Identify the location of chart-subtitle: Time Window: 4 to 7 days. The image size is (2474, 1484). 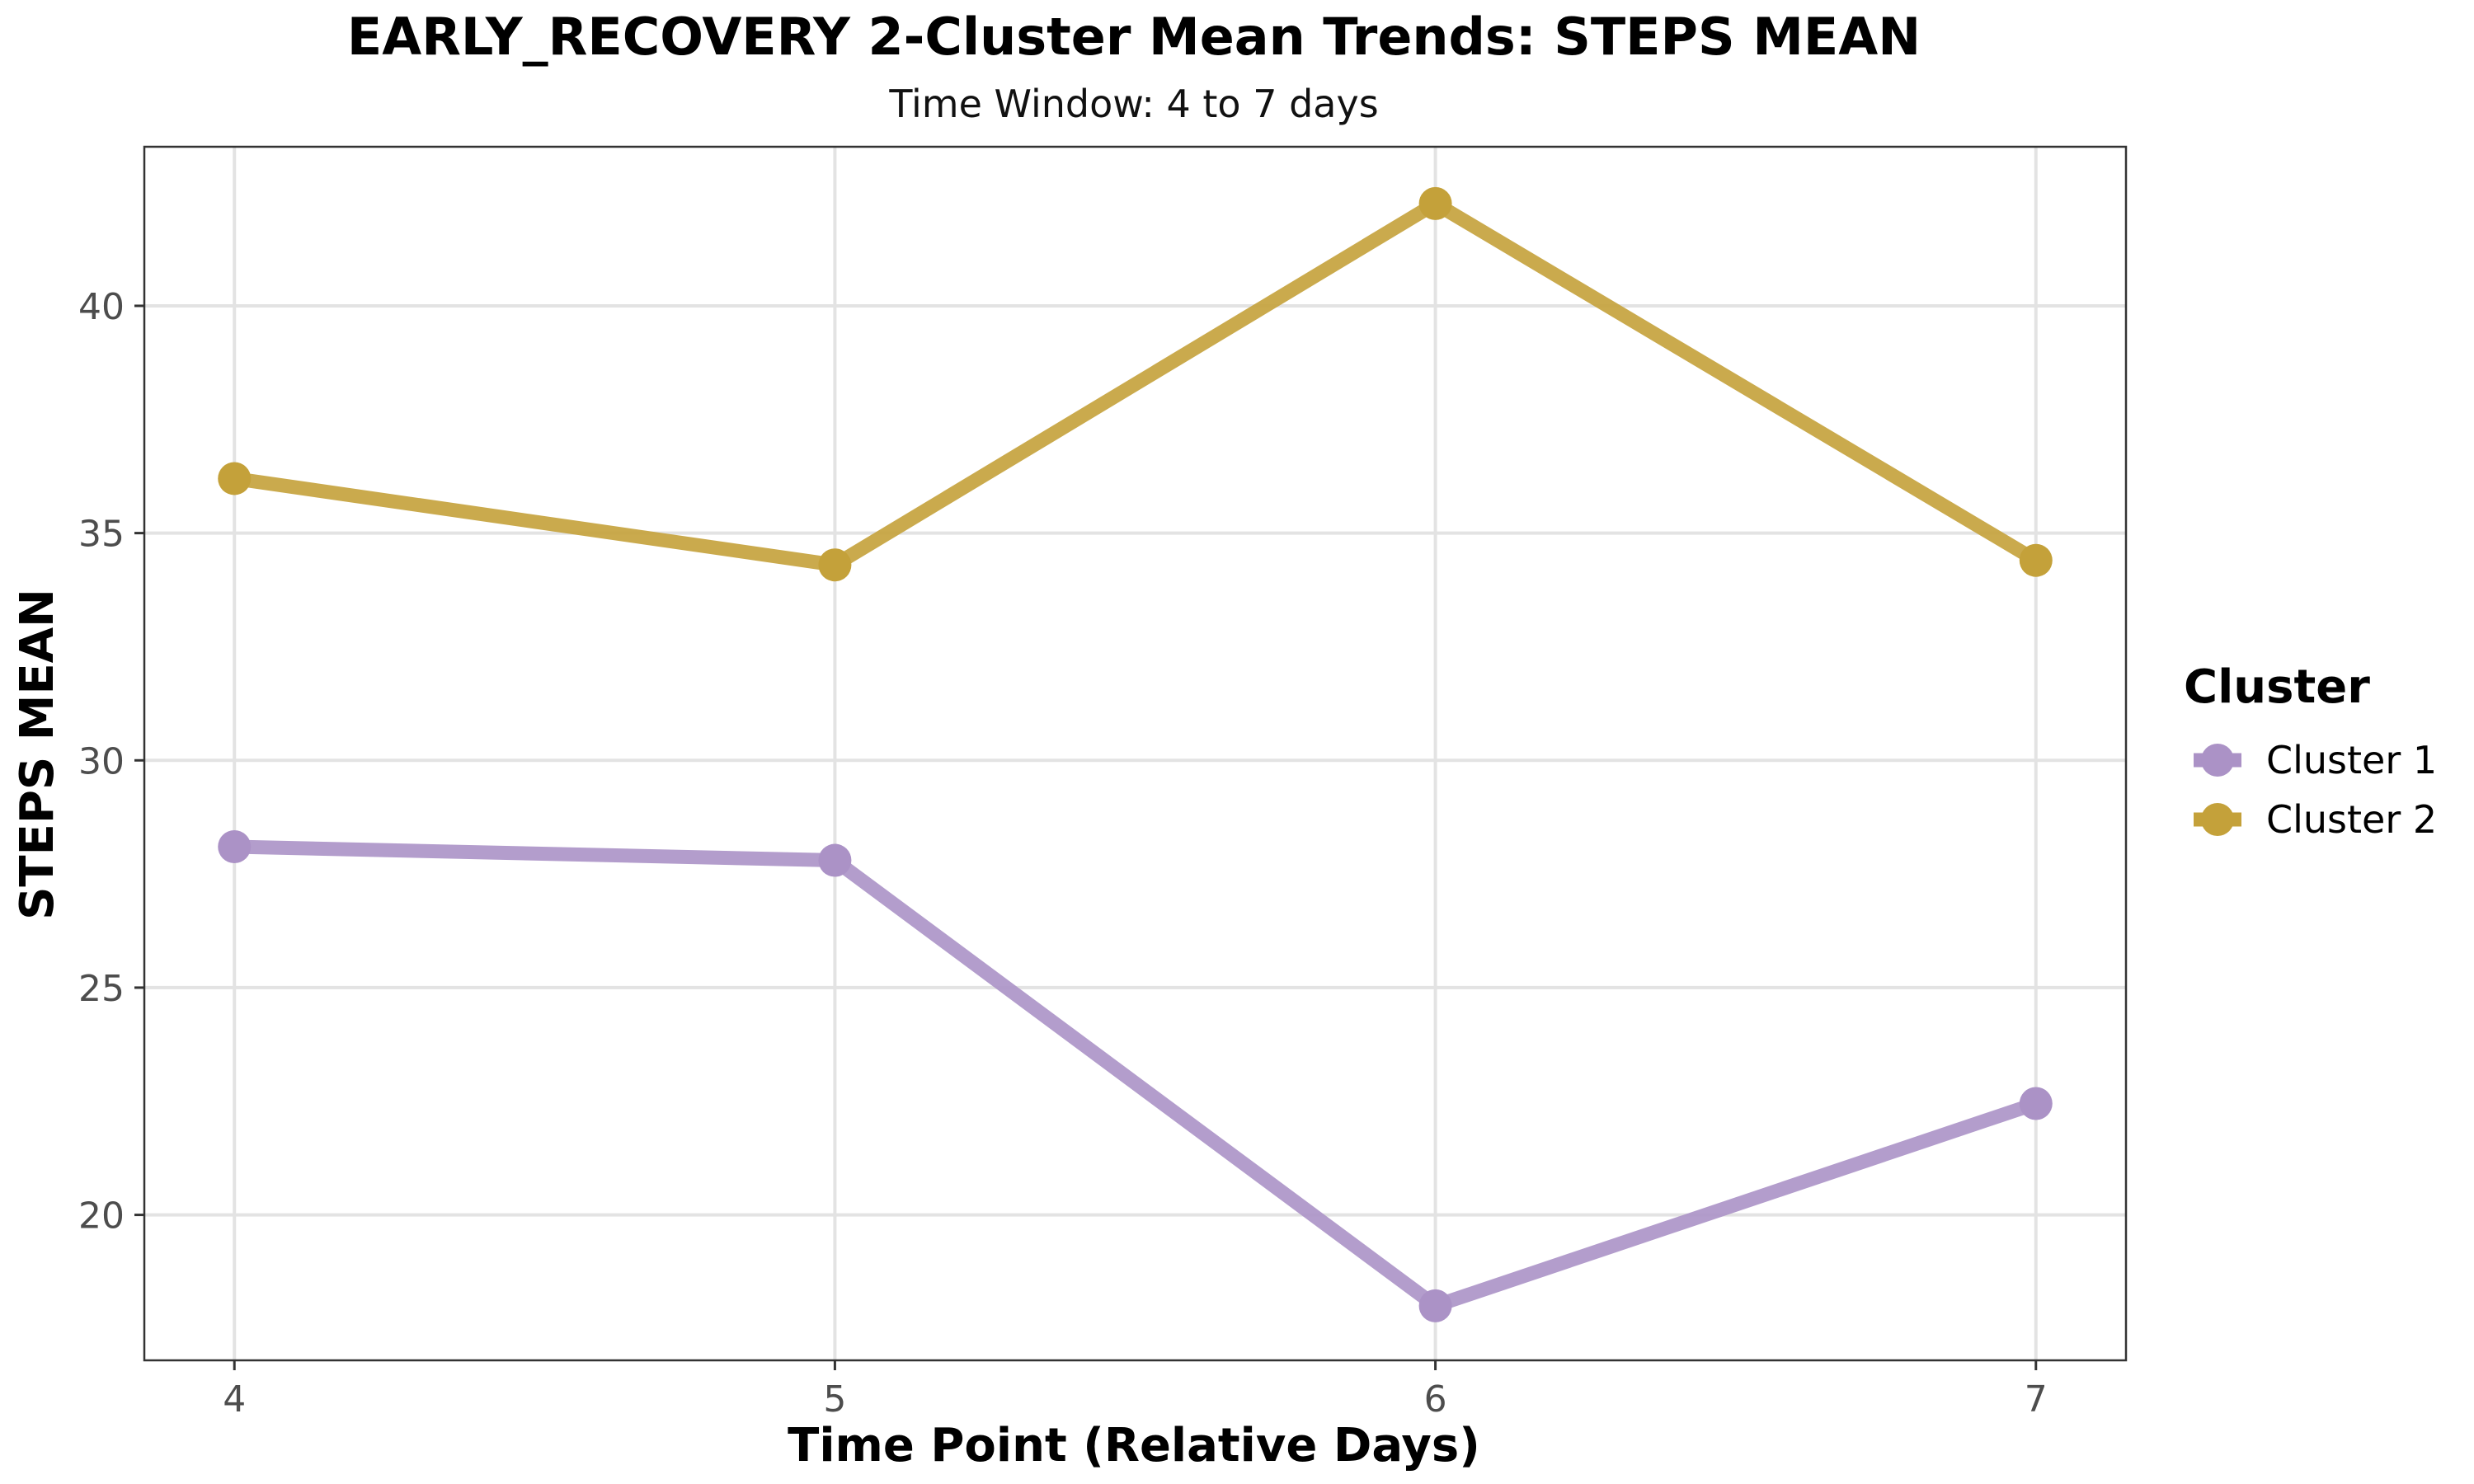
(1133, 104).